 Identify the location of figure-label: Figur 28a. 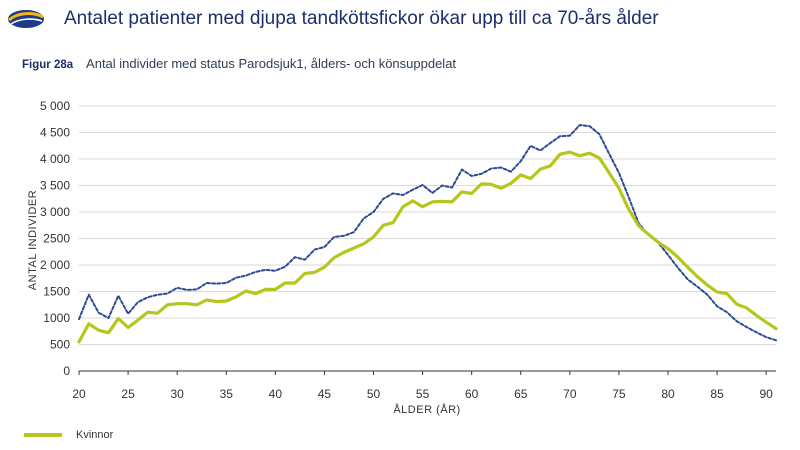
(48, 65).